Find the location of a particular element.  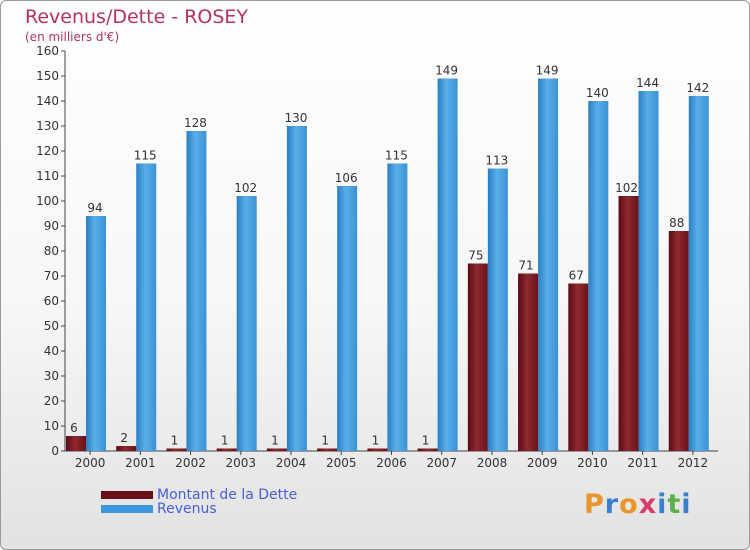

y-tick-label: 160 is located at coordinates (47, 51).